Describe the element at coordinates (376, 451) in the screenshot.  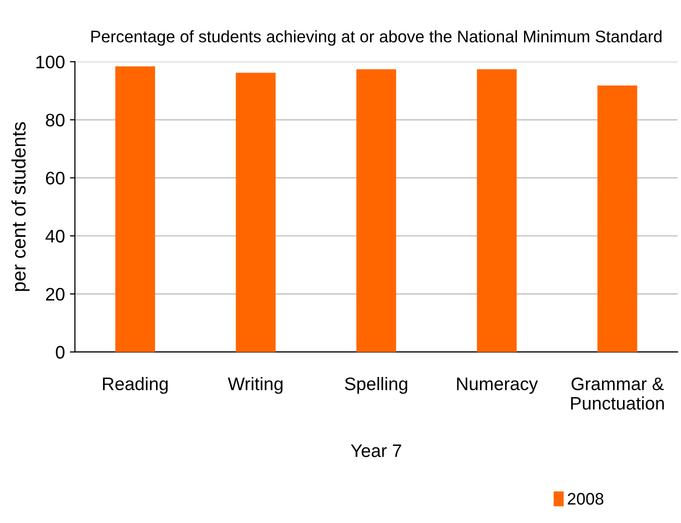
I see `x-axis-title: Year 7` at that location.